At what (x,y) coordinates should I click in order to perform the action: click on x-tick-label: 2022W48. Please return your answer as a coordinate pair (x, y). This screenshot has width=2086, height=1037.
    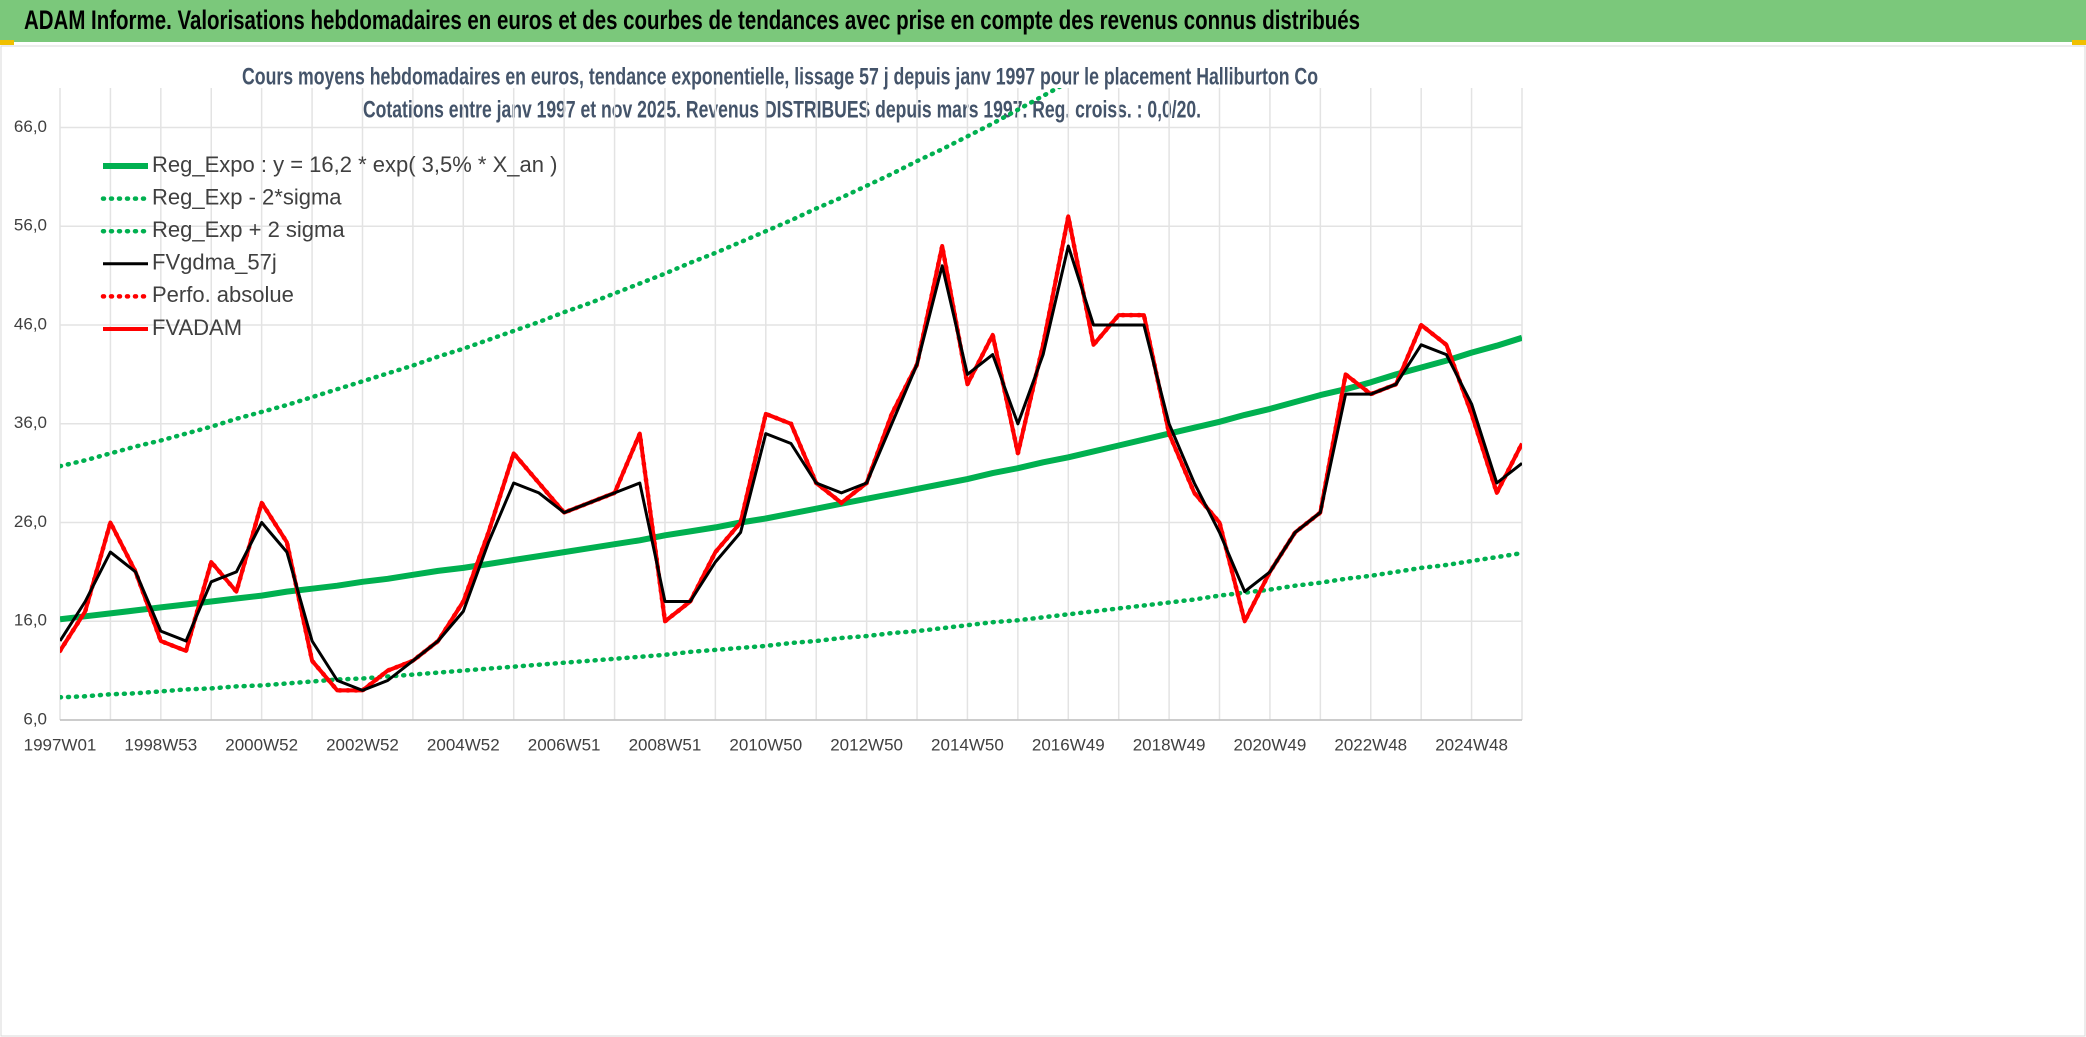
    Looking at the image, I should click on (1370, 744).